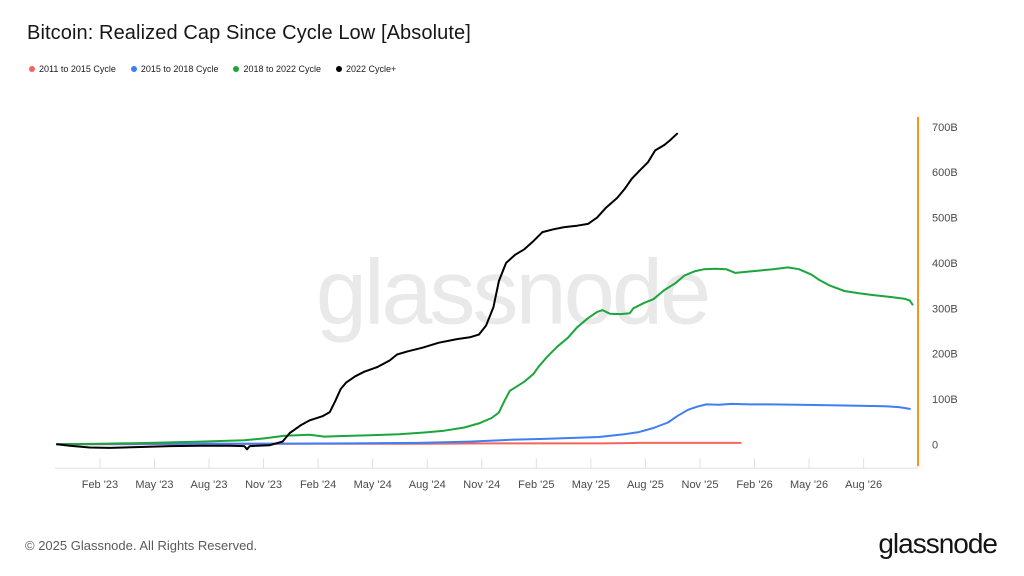 The width and height of the screenshot is (1024, 576). I want to click on y-tick-label: 100B, so click(945, 400).